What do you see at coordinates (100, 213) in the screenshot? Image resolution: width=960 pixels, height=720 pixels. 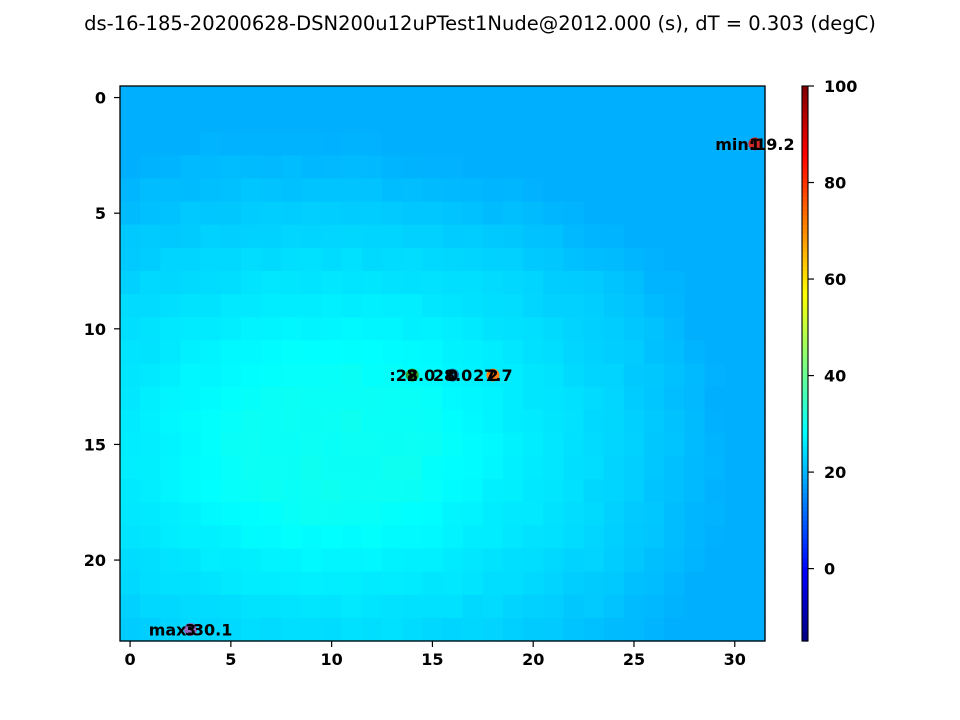 I see `y-tick-label: 5` at bounding box center [100, 213].